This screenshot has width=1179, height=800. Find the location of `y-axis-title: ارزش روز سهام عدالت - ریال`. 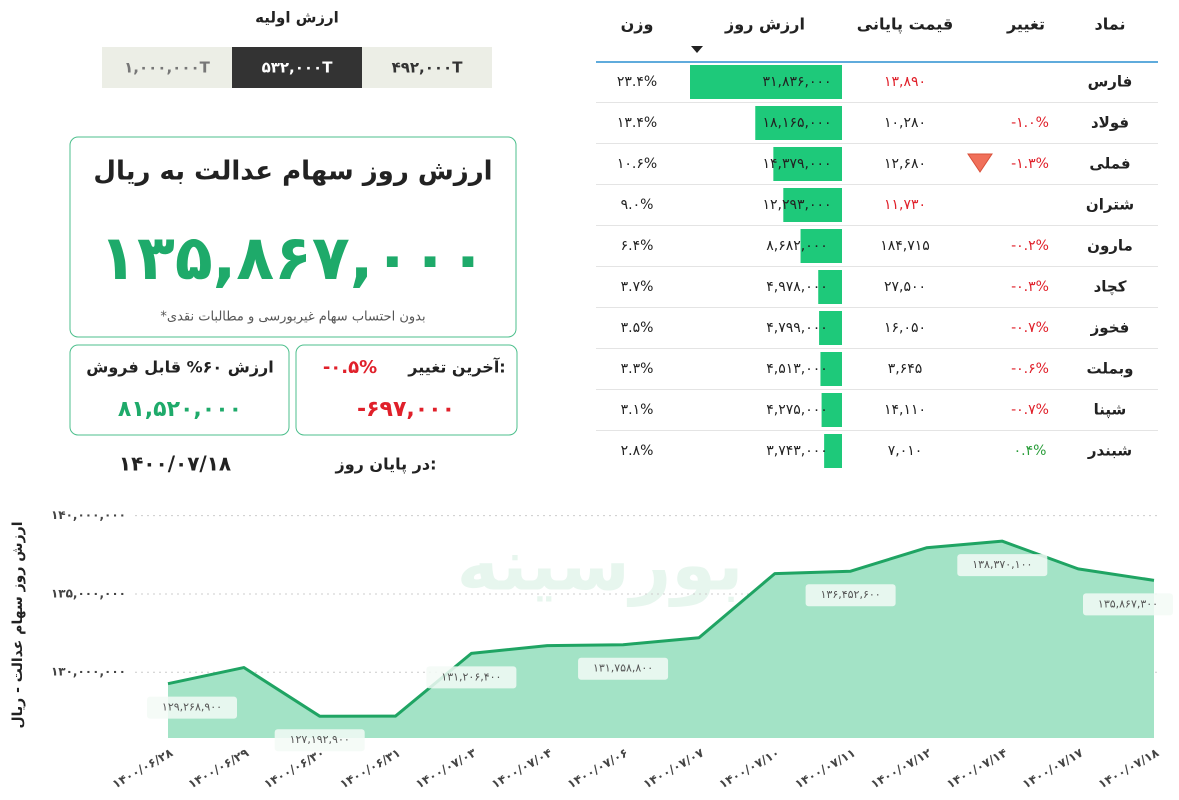

y-axis-title: ارزش روز سهام عدالت - ریال is located at coordinates (18, 624).